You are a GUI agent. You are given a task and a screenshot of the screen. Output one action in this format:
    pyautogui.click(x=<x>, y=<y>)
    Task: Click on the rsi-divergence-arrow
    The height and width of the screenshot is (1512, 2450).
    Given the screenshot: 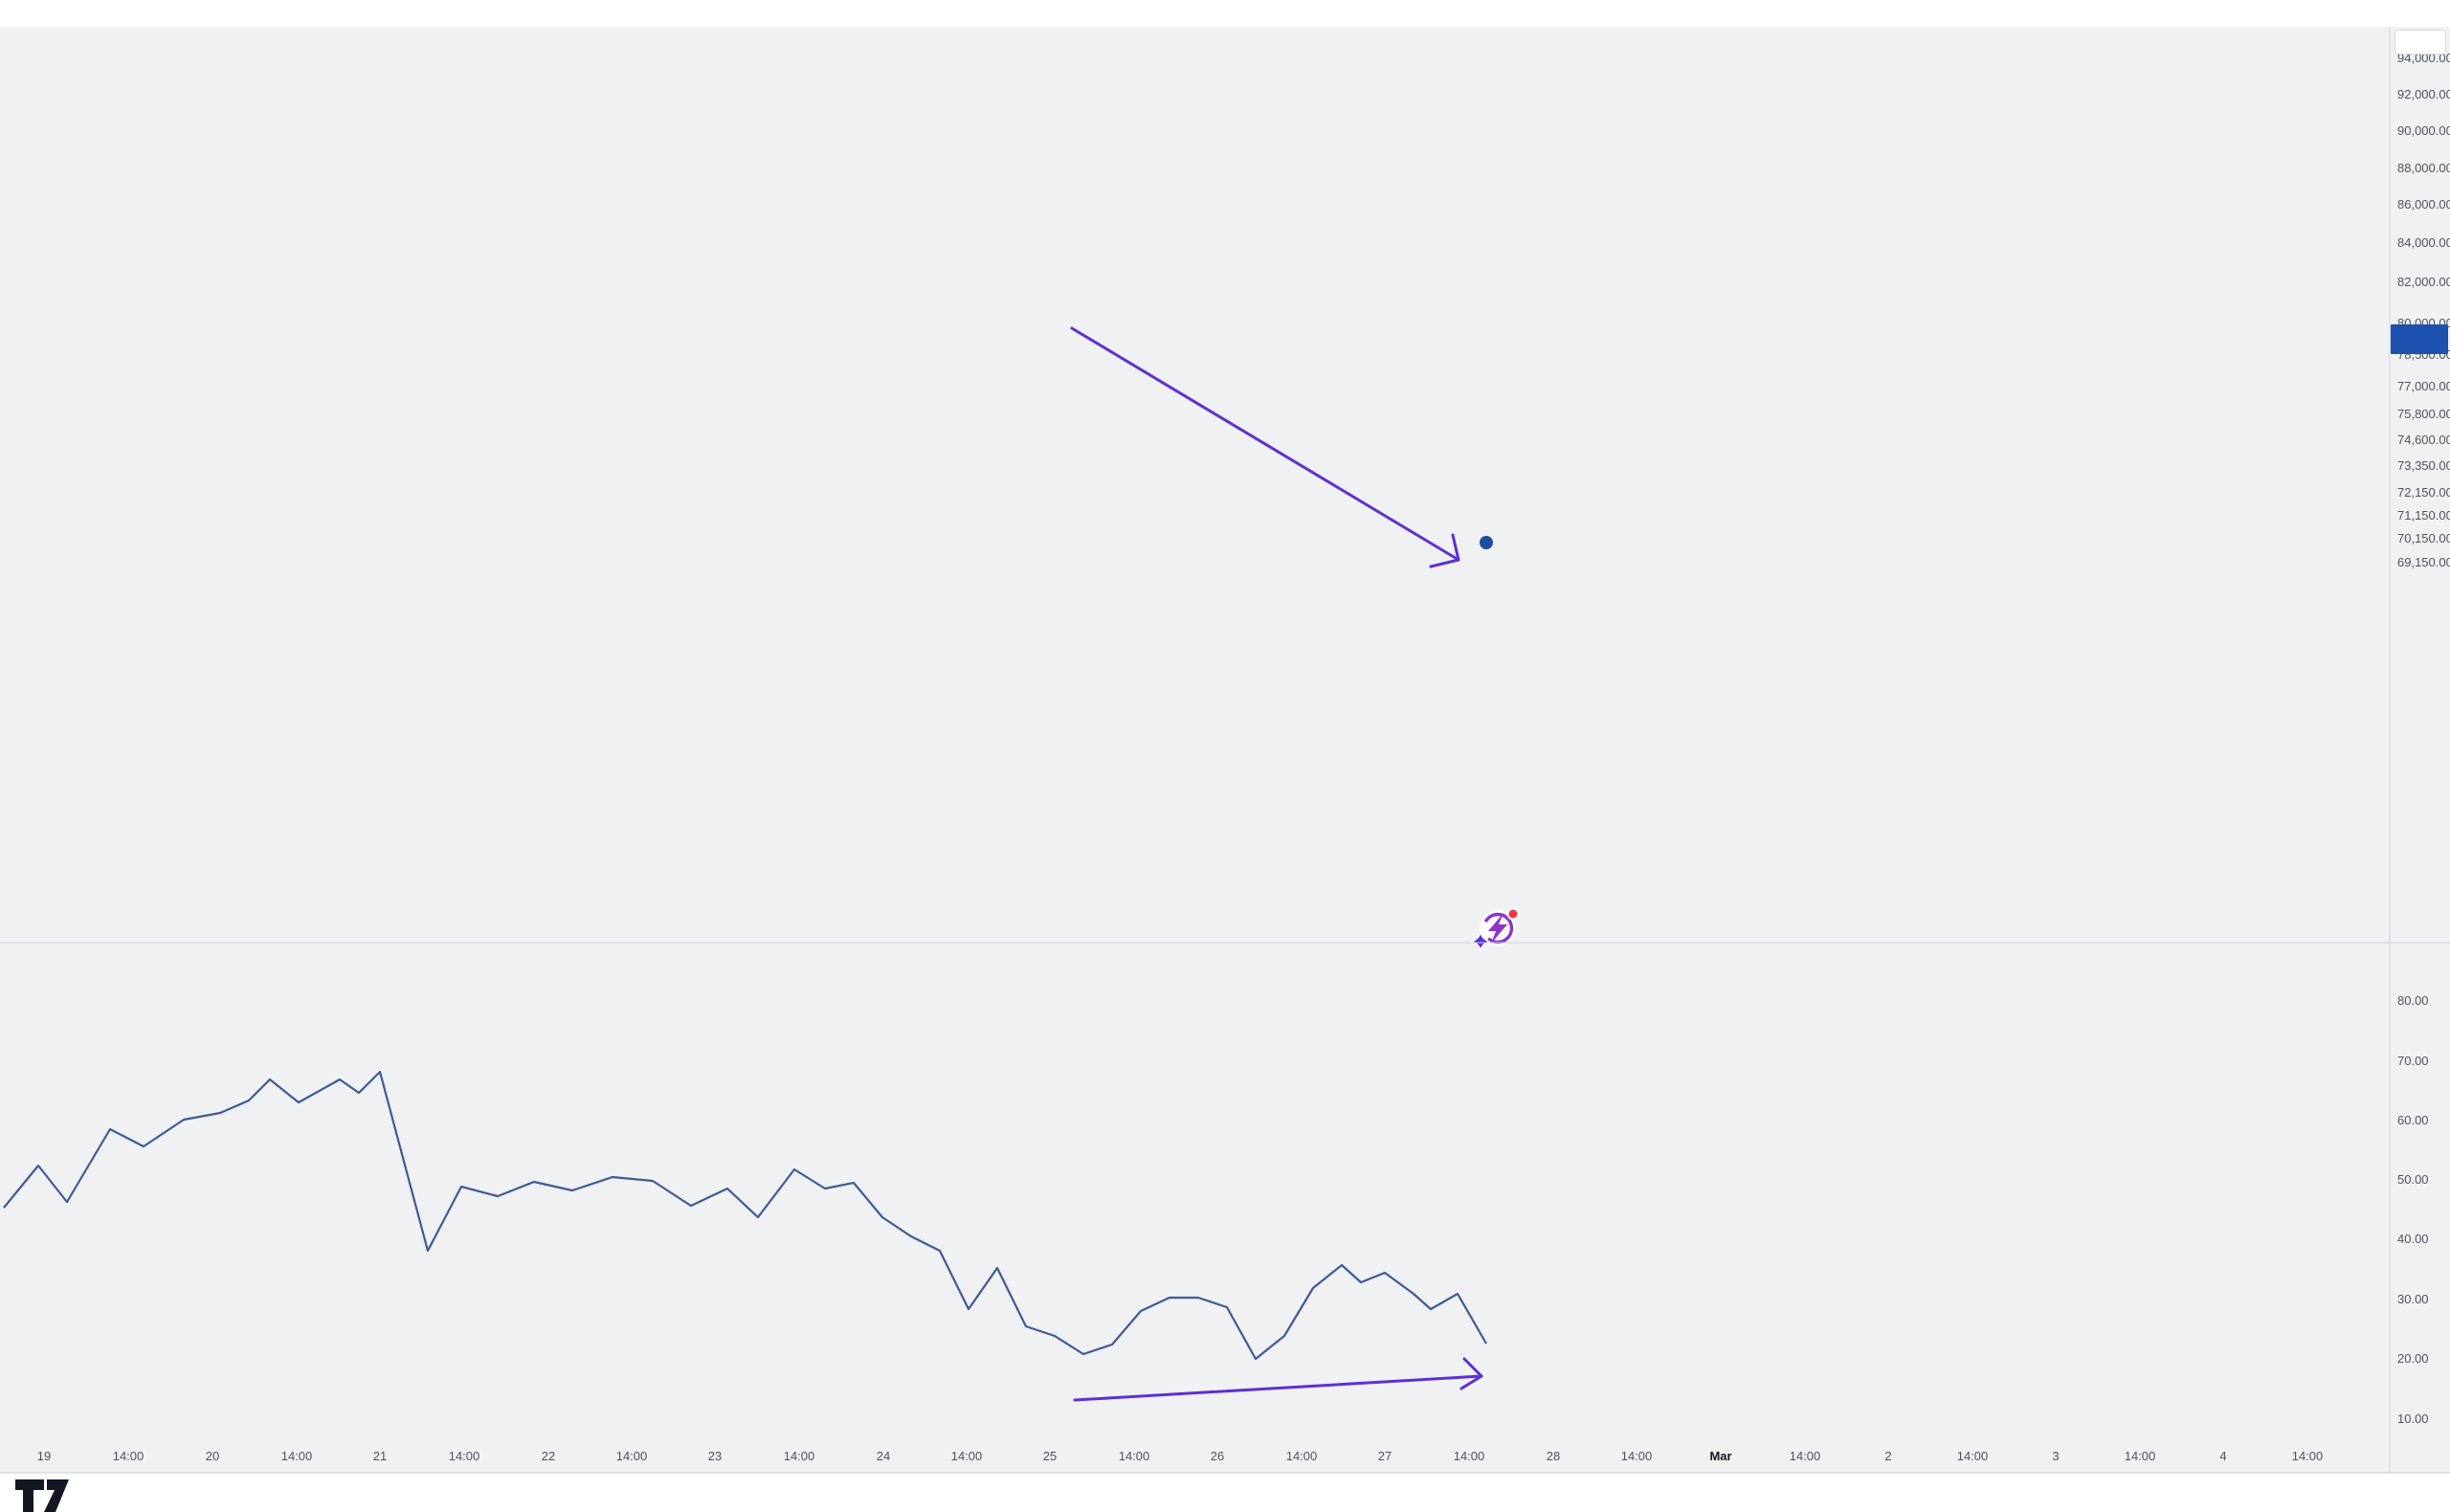 What is the action you would take?
    pyautogui.click(x=1278, y=1388)
    